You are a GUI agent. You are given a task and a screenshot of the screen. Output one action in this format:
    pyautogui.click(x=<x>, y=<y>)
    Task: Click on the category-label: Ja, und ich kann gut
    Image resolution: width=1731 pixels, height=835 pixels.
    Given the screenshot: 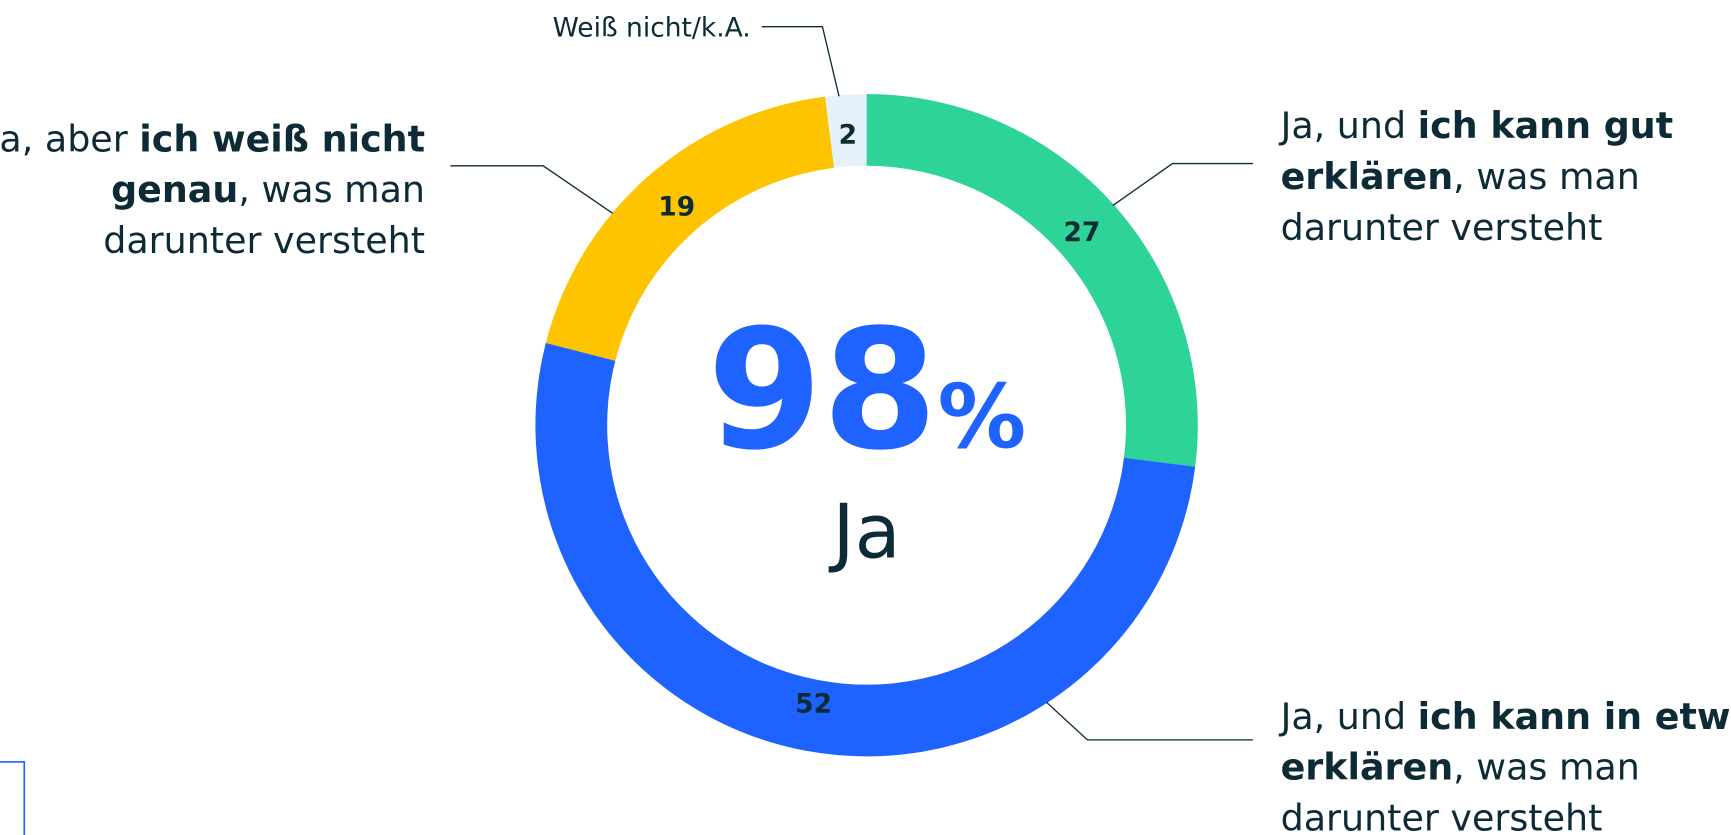 What is the action you would take?
    pyautogui.click(x=1476, y=125)
    